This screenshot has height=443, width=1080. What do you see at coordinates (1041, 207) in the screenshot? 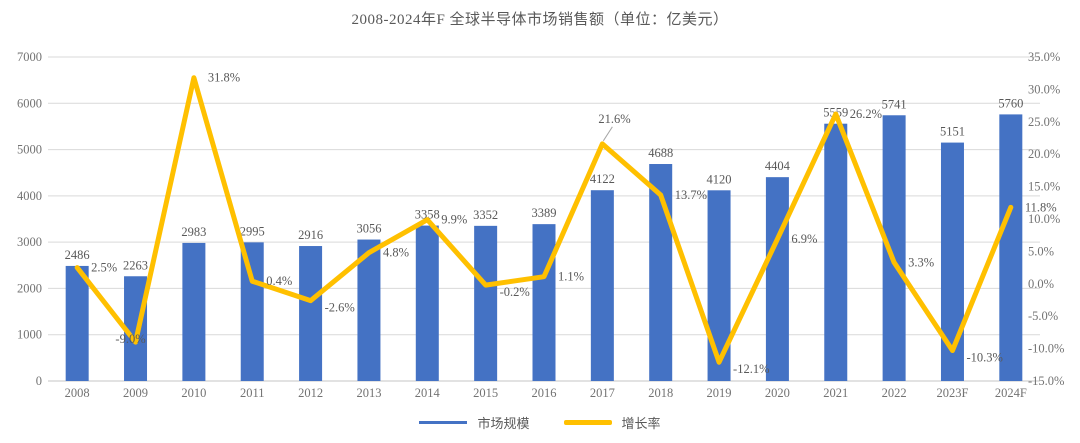
I see `growth-rate-label: 11.8%` at bounding box center [1041, 207].